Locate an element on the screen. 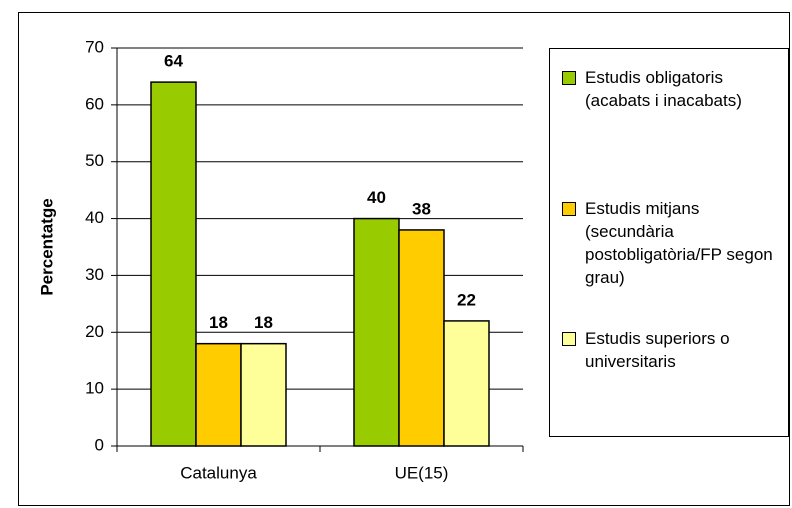 This screenshot has width=792, height=508. y-tick-label: 60 is located at coordinates (94, 103).